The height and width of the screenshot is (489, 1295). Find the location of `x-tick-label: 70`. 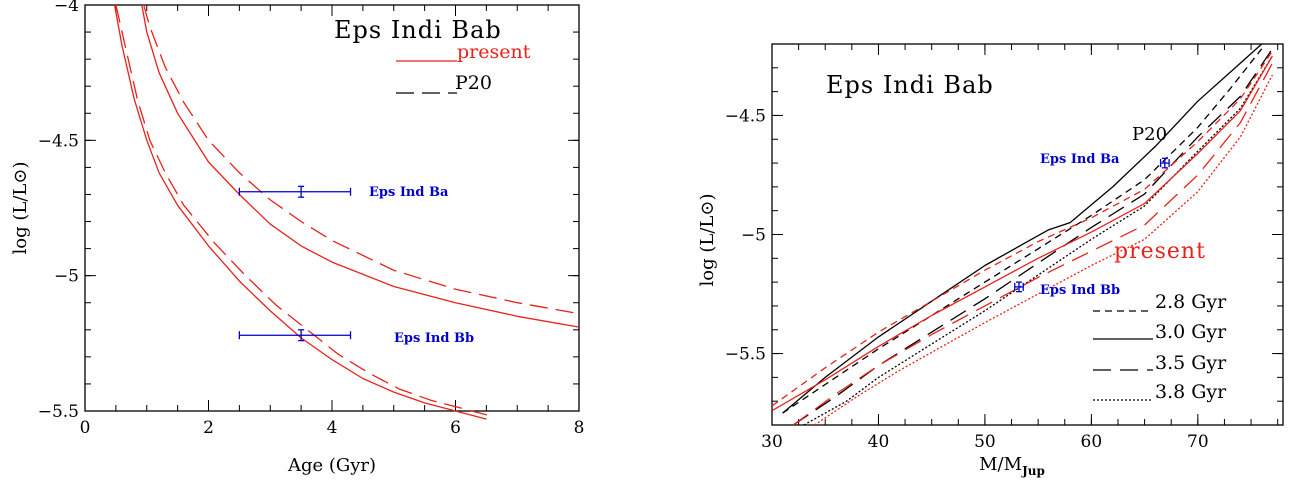

x-tick-label: 70 is located at coordinates (1198, 442).